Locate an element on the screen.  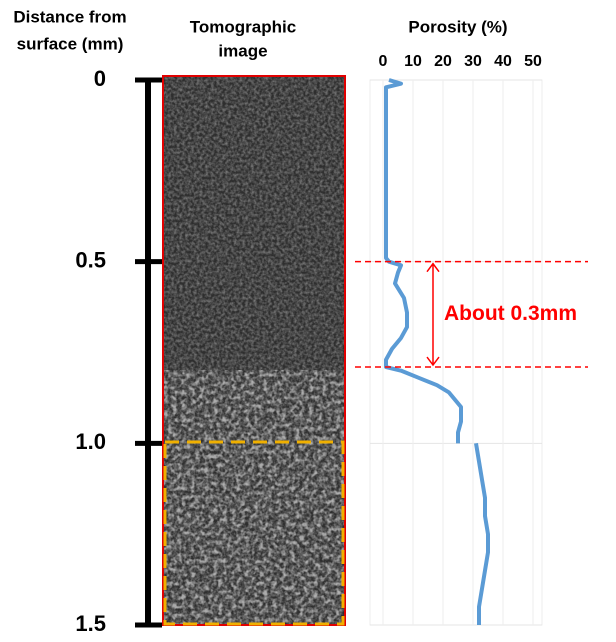
image-title: image is located at coordinates (242, 50).